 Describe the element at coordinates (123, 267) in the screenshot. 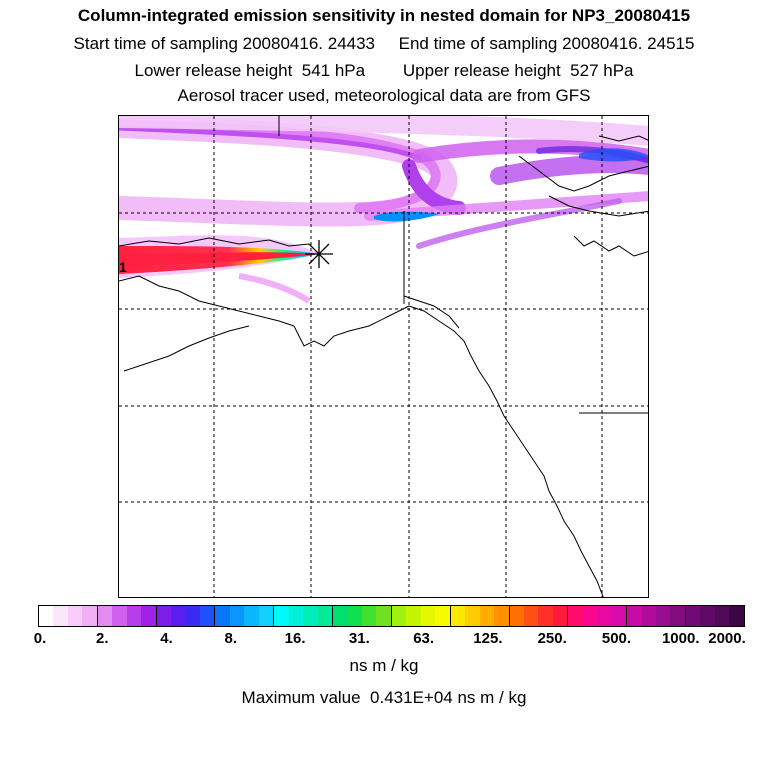

I see `release-label: 1` at that location.